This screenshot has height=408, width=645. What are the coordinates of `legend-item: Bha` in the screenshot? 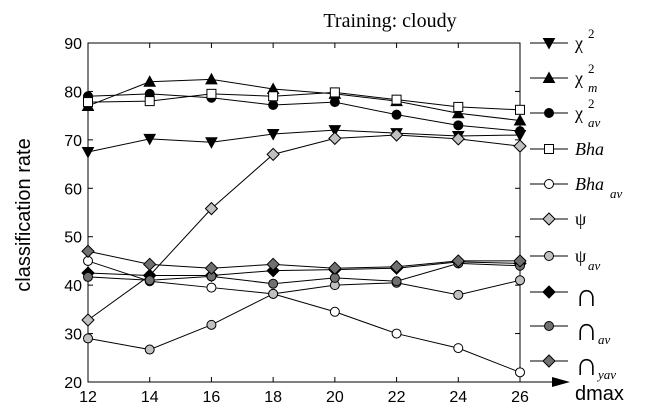 It's located at (567, 149).